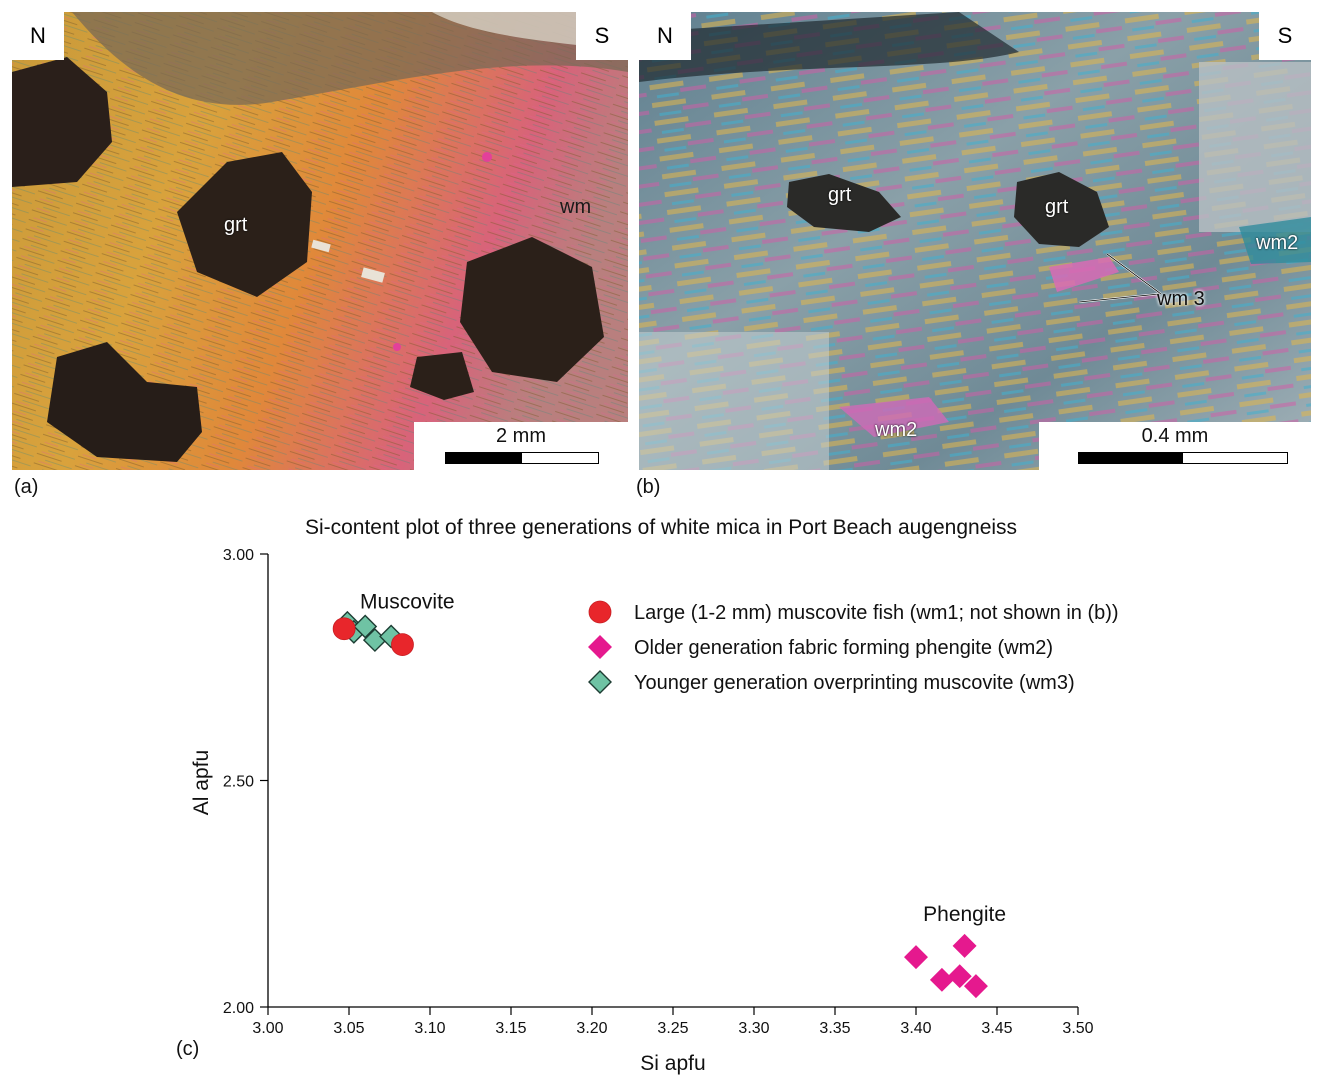 The width and height of the screenshot is (1322, 1088). What do you see at coordinates (201, 782) in the screenshot?
I see `y-axis-label: Al apfu` at bounding box center [201, 782].